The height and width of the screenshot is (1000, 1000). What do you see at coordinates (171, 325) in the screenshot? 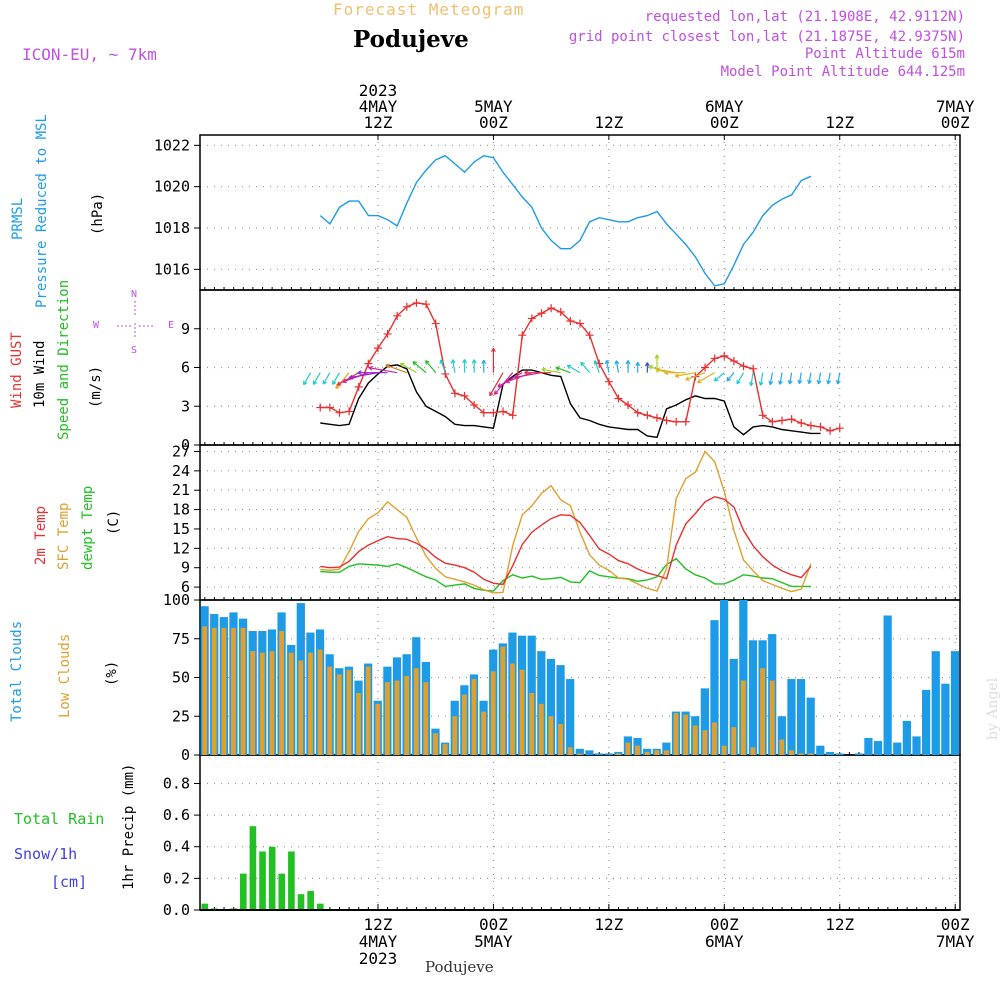
I see `compass-e: E` at bounding box center [171, 325].